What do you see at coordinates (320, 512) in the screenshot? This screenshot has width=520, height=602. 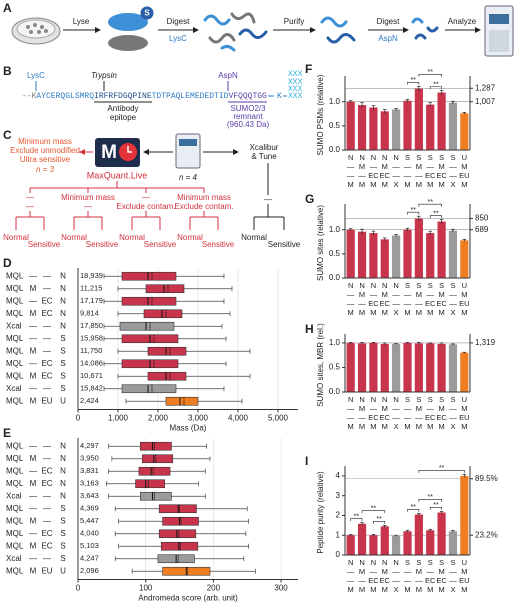 I see `y-axis-label: Peptide purity (relative)` at bounding box center [320, 512].